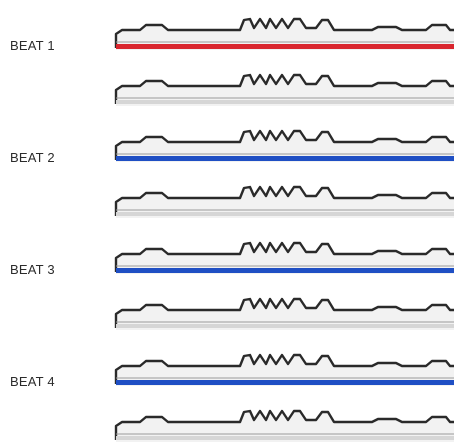 The image size is (454, 448). I want to click on beat-label-4: BEAT 4, so click(32, 381).